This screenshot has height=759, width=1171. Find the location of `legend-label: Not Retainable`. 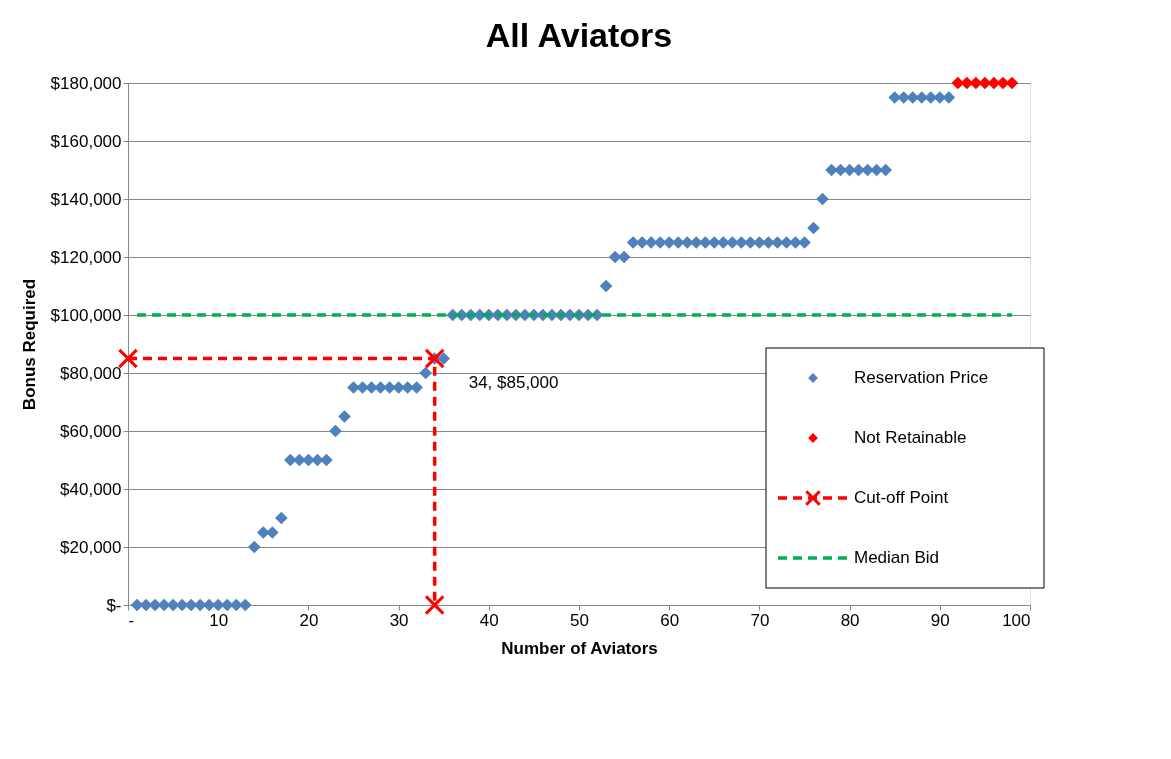

legend-label: Not Retainable is located at coordinates (910, 437).